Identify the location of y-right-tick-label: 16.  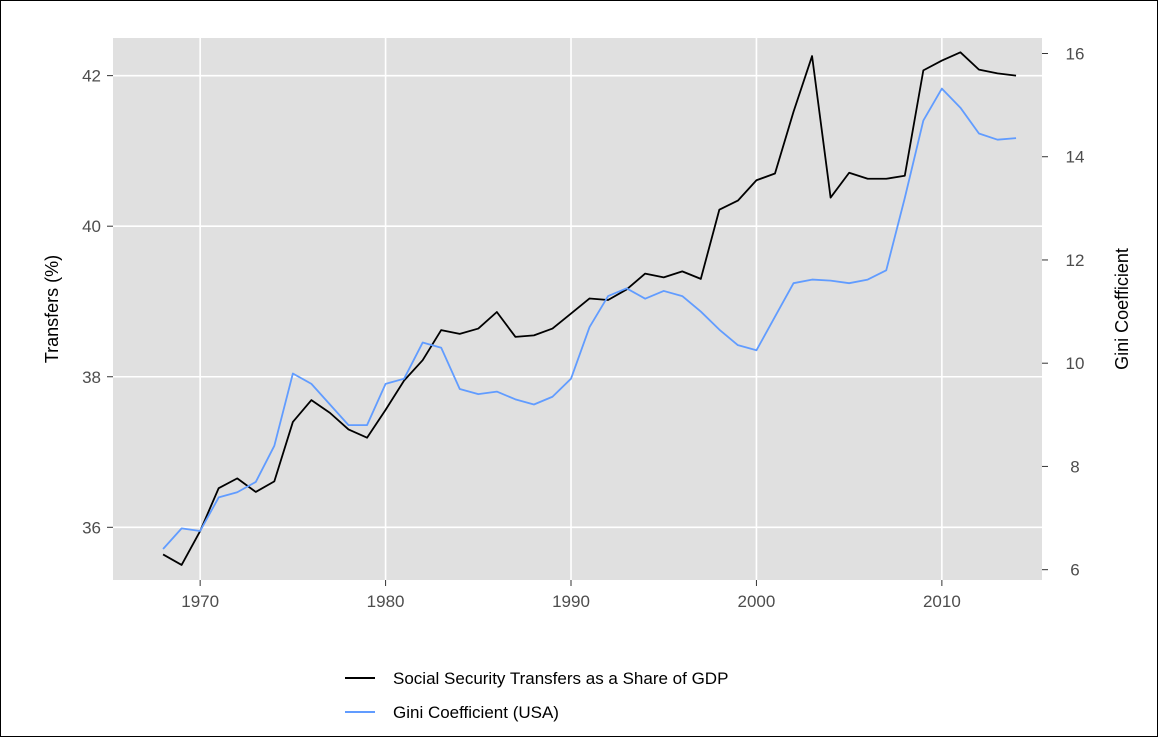
(1075, 53).